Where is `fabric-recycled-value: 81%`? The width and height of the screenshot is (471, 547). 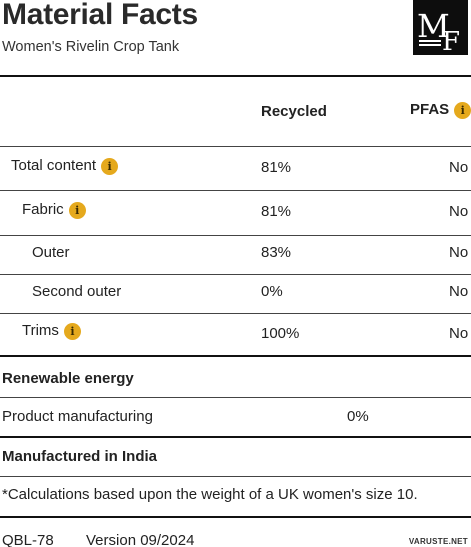 fabric-recycled-value: 81% is located at coordinates (276, 211).